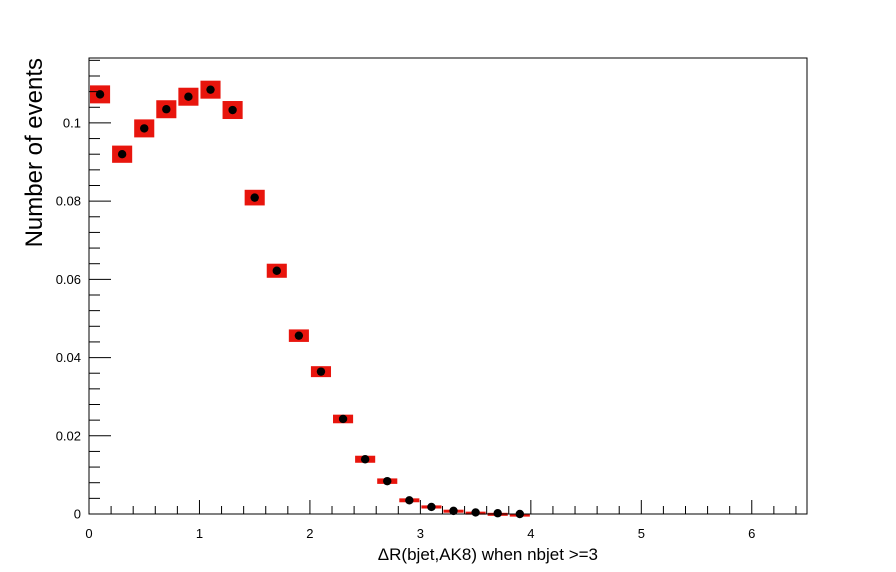  What do you see at coordinates (751, 533) in the screenshot?
I see `x-tick-label: 6` at bounding box center [751, 533].